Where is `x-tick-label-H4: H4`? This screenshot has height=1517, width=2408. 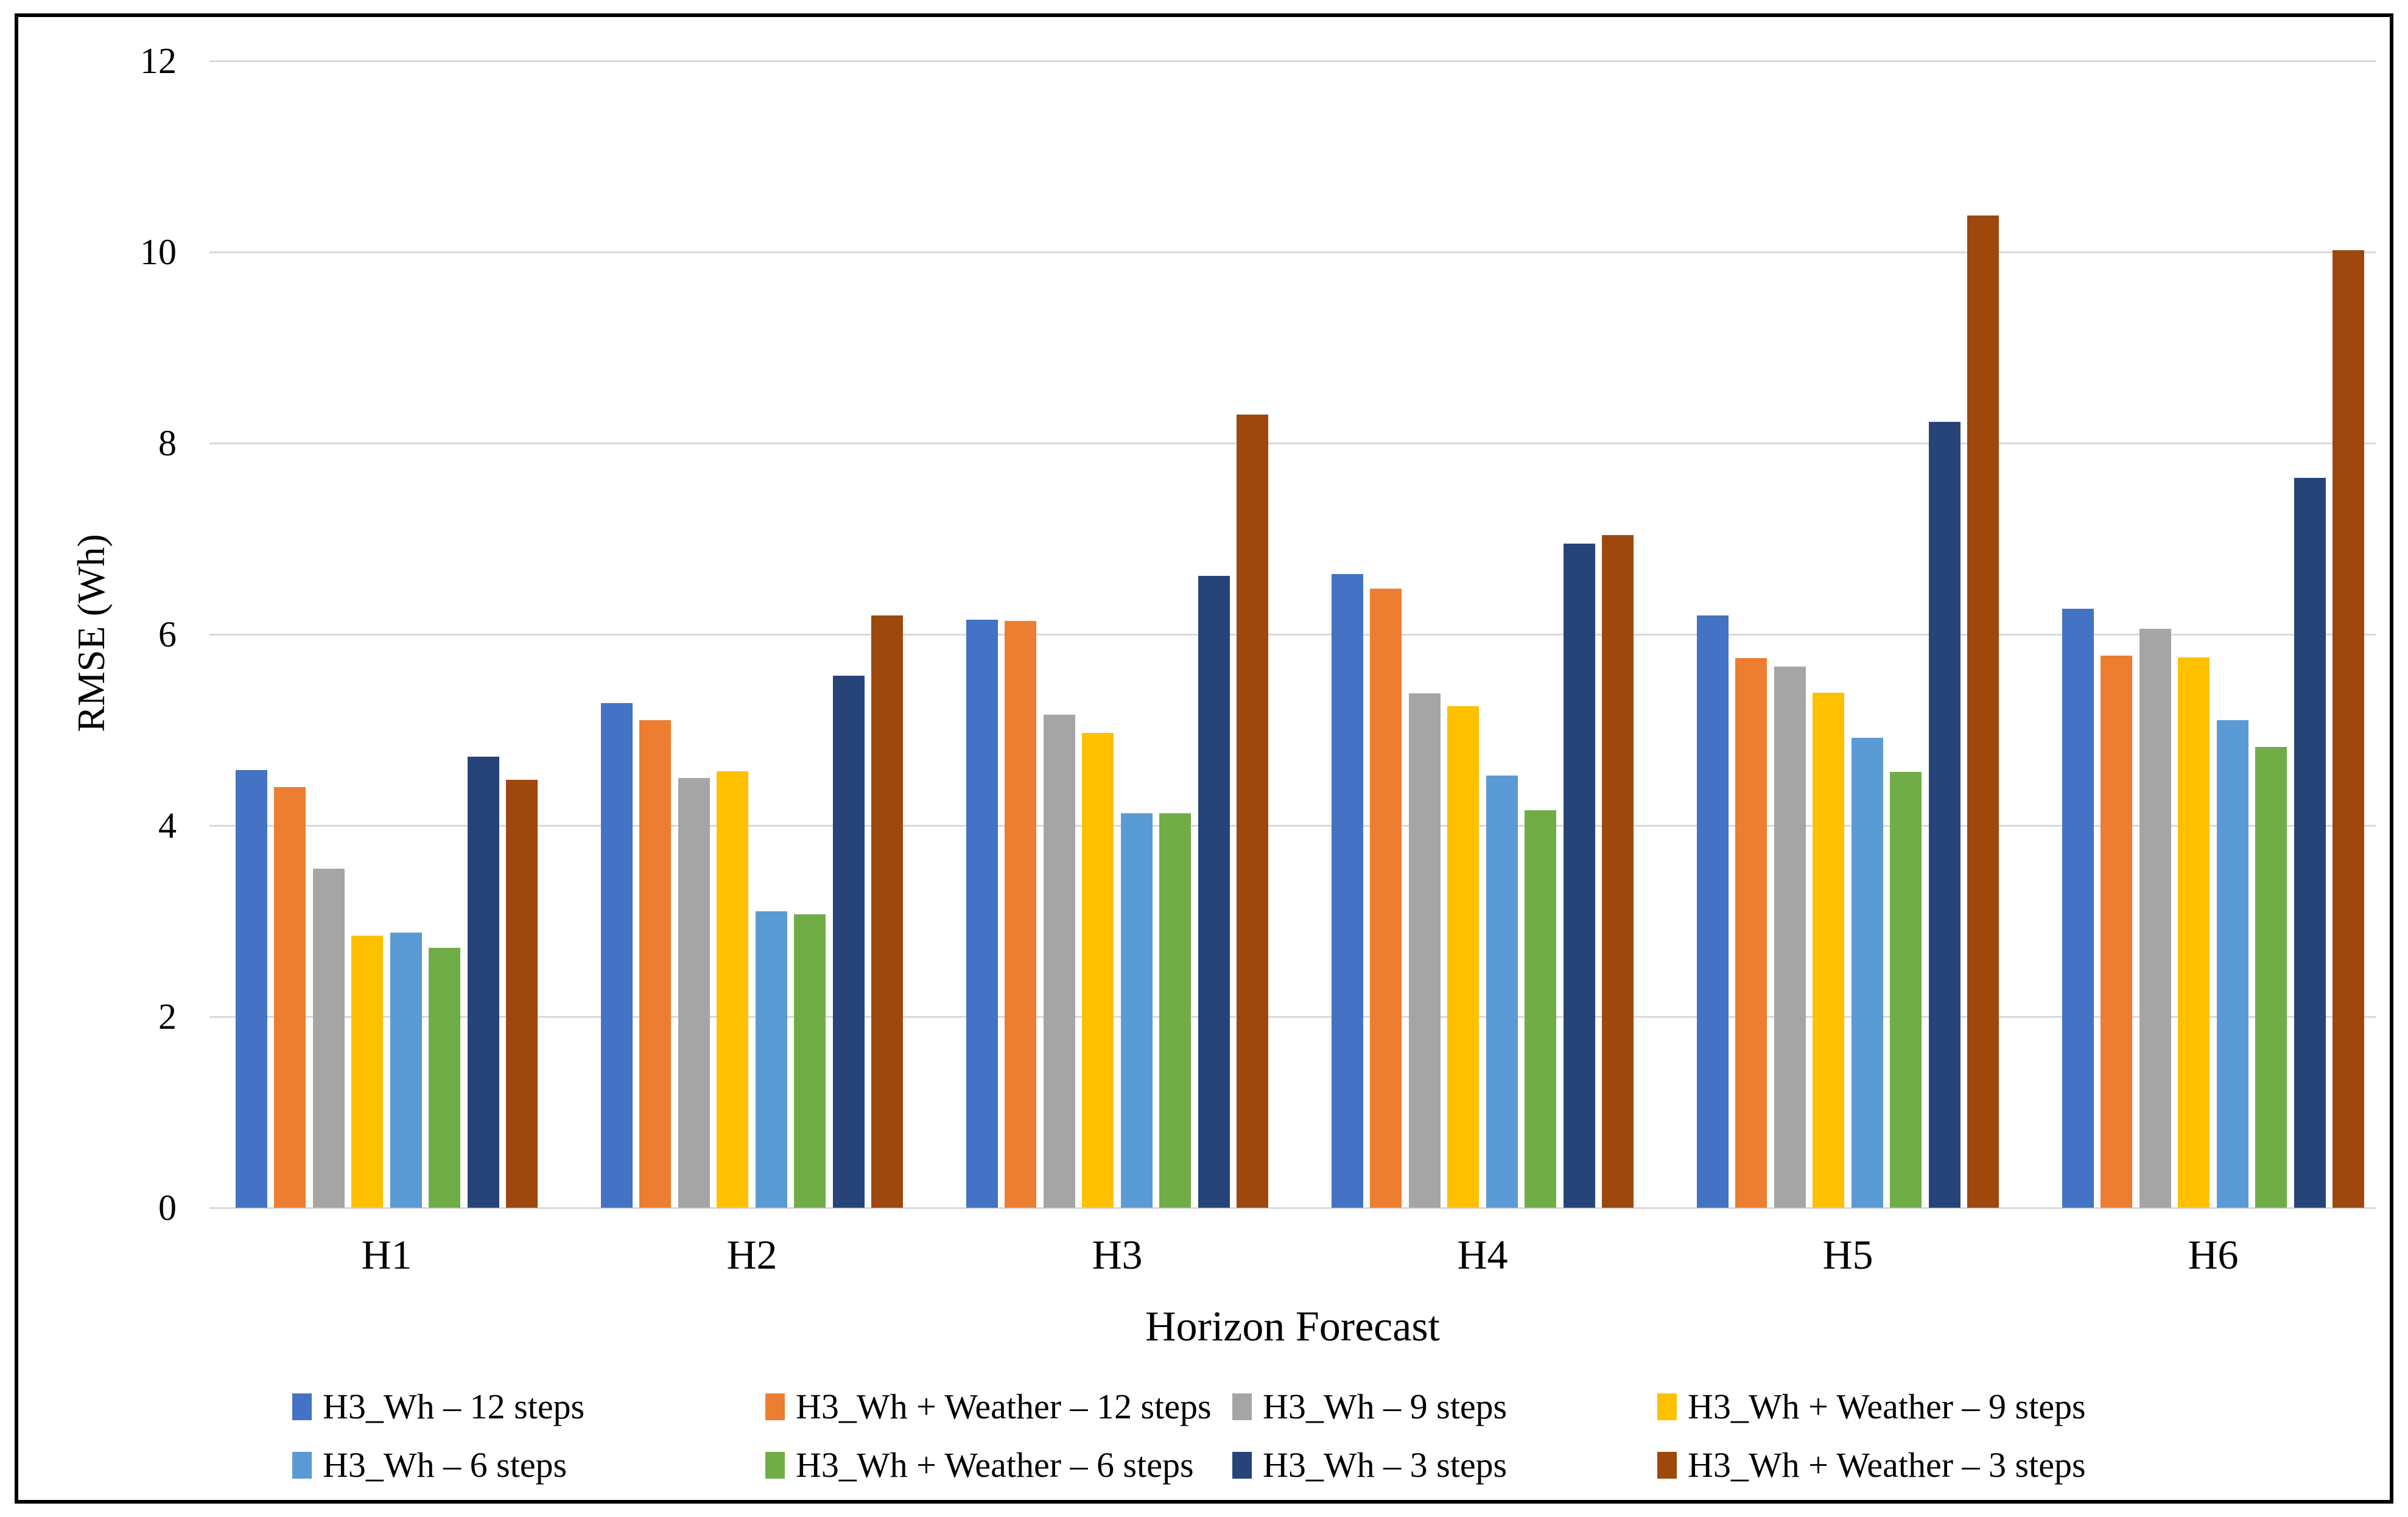
x-tick-label-H4: H4 is located at coordinates (1482, 1254).